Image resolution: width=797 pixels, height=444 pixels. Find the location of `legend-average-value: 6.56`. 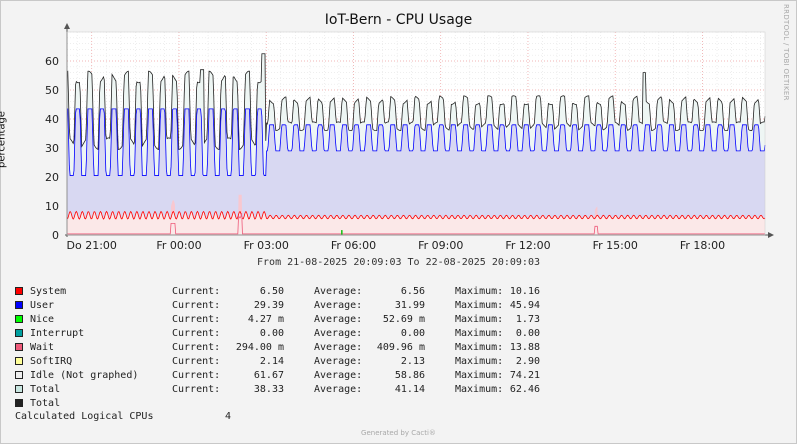

legend-average-value: 6.56 is located at coordinates (412, 291).